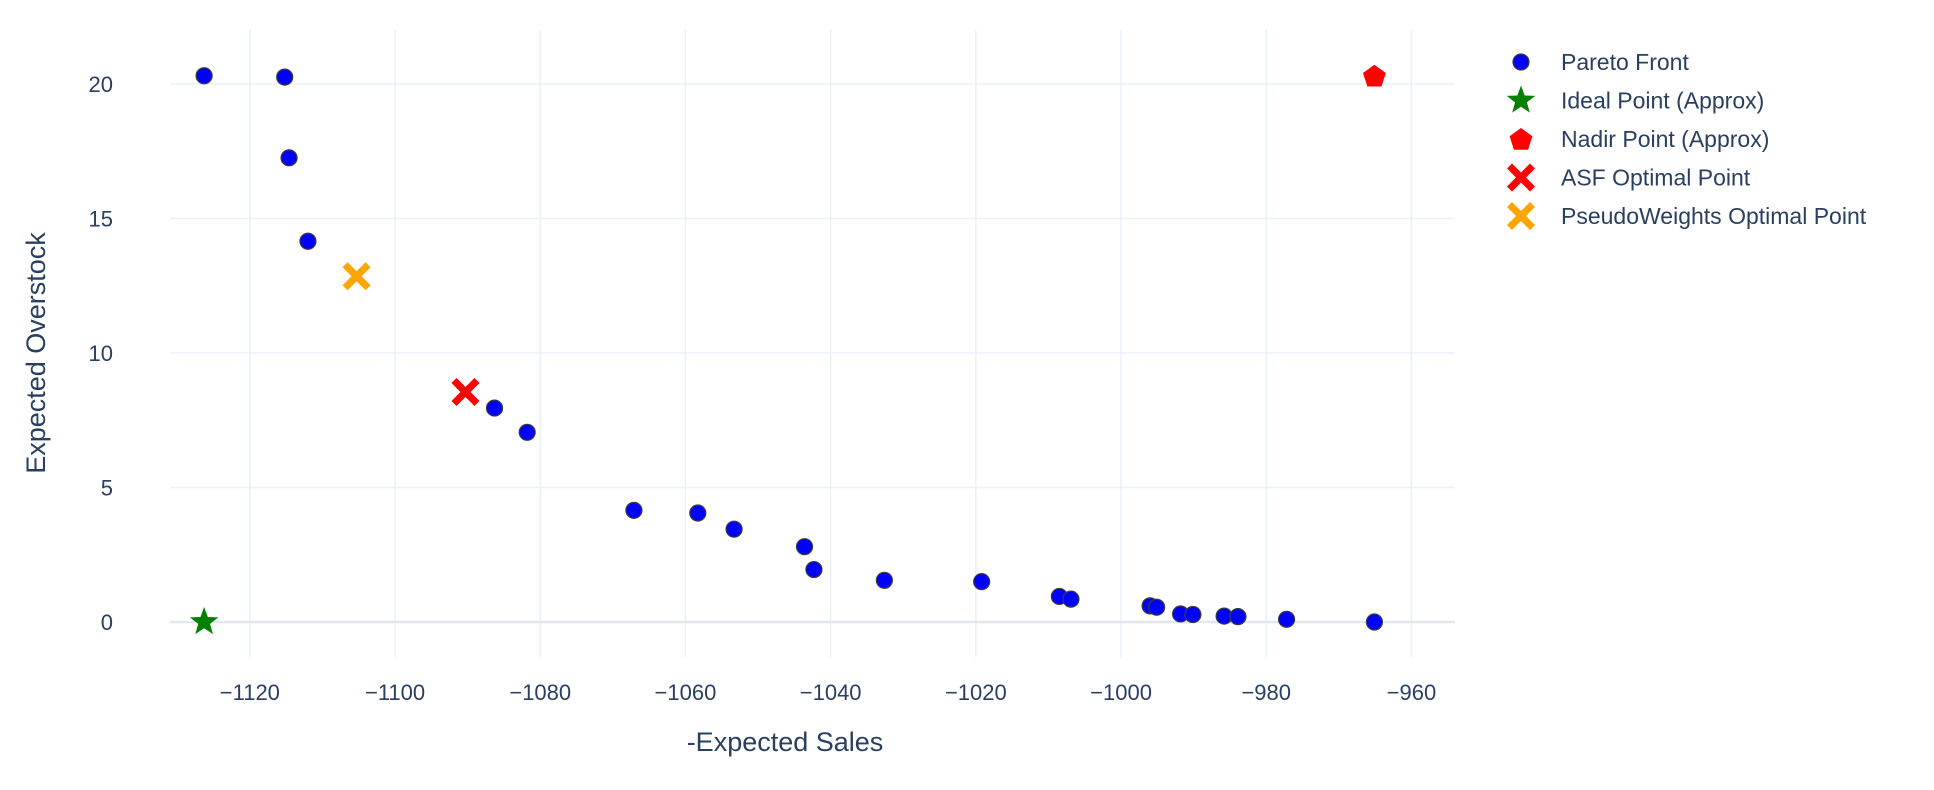  I want to click on x-tick-label: −1020, so click(976, 692).